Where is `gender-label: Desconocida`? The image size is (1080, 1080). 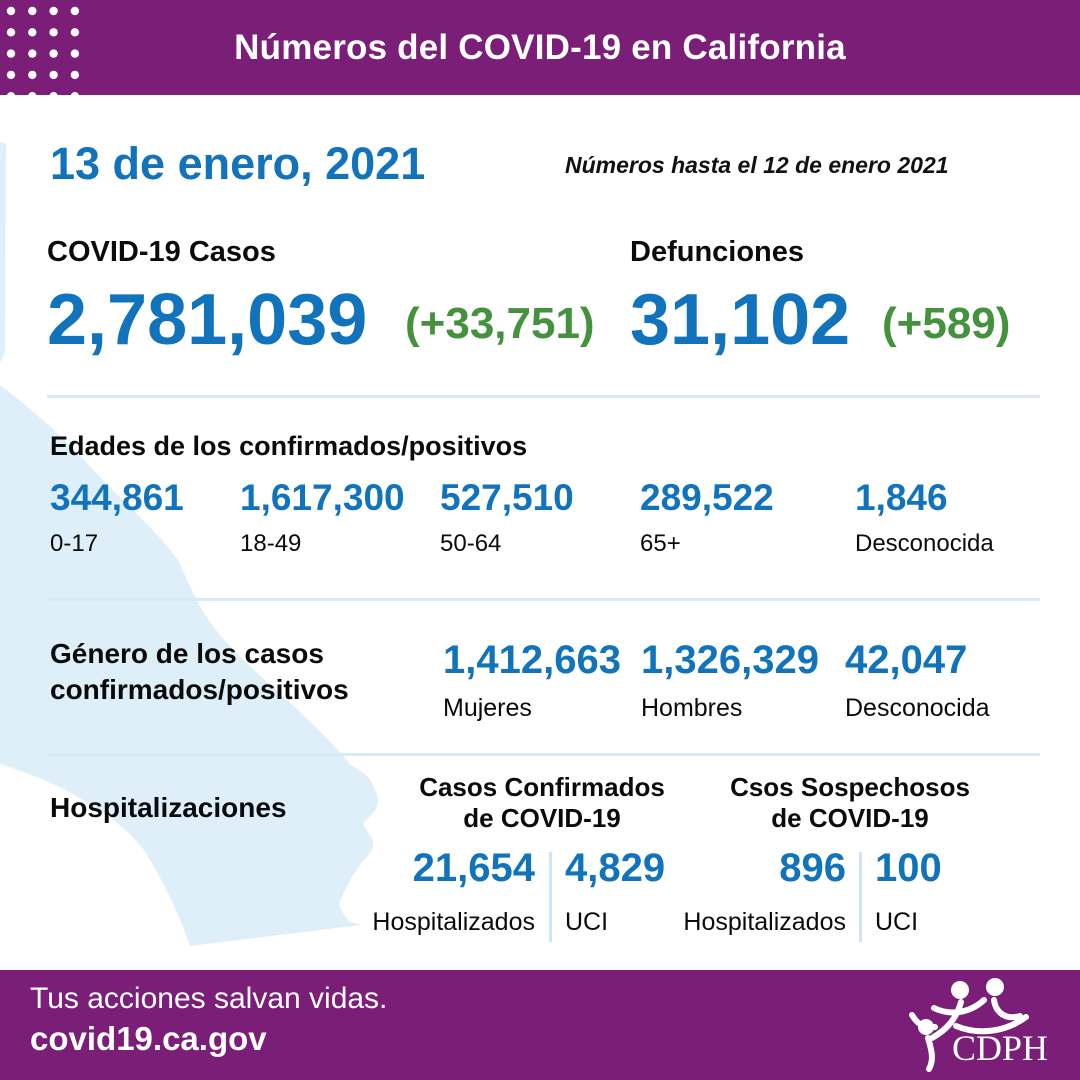 gender-label: Desconocida is located at coordinates (917, 708).